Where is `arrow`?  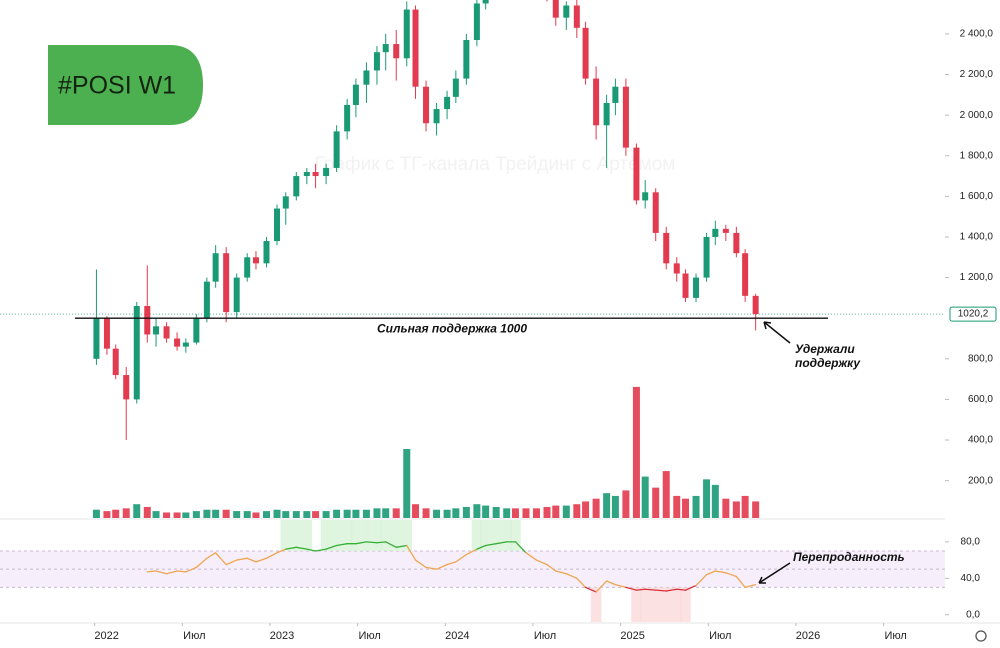
arrow is located at coordinates (774, 573).